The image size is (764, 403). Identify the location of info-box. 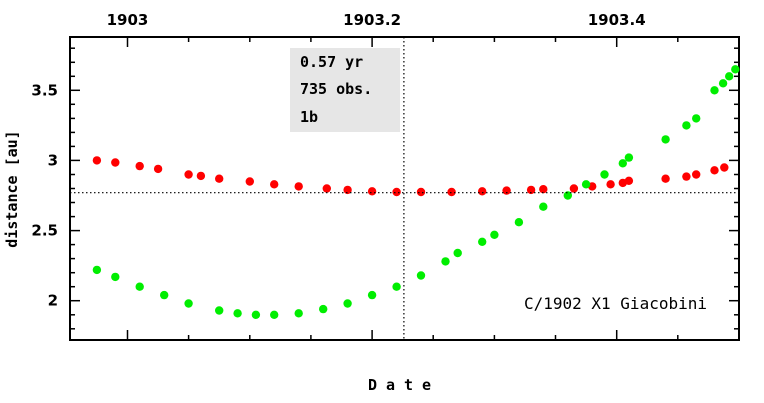
(345, 90).